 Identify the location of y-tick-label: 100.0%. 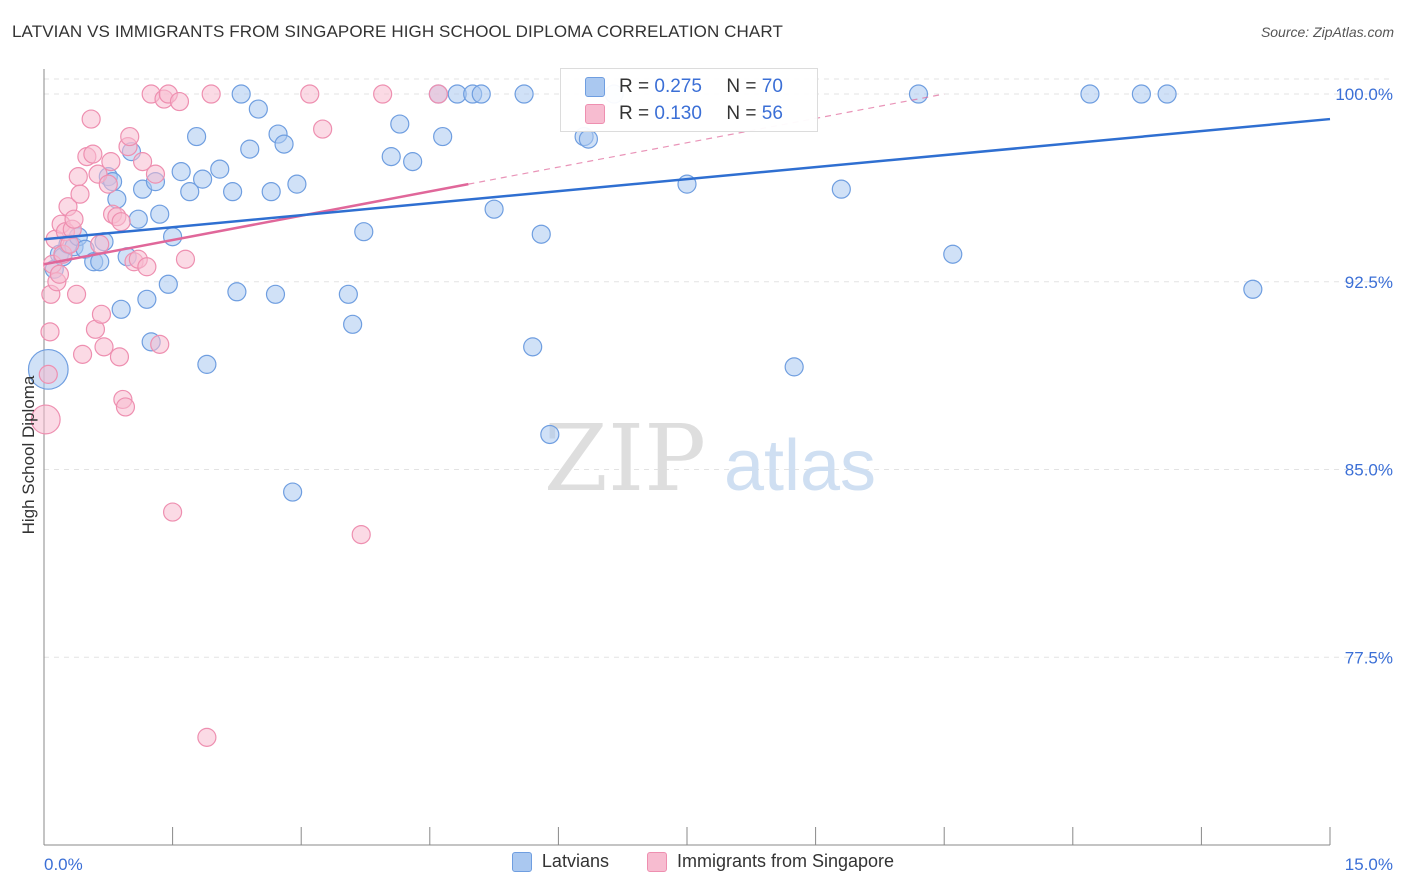
(1364, 94).